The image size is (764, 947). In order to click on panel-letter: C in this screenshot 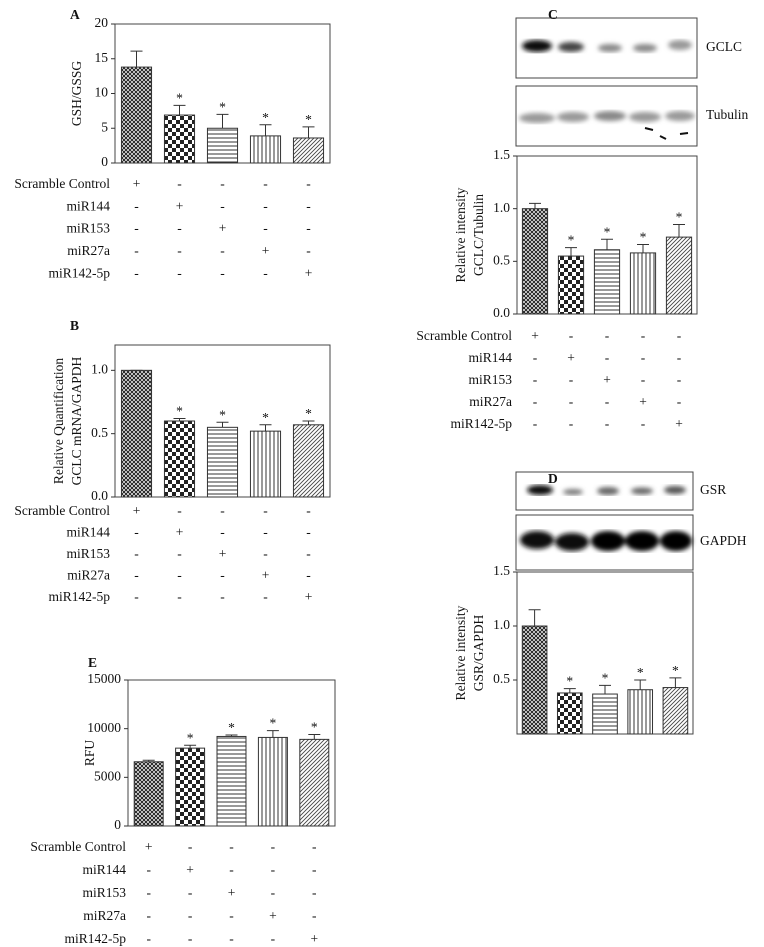, I will do `click(553, 14)`.